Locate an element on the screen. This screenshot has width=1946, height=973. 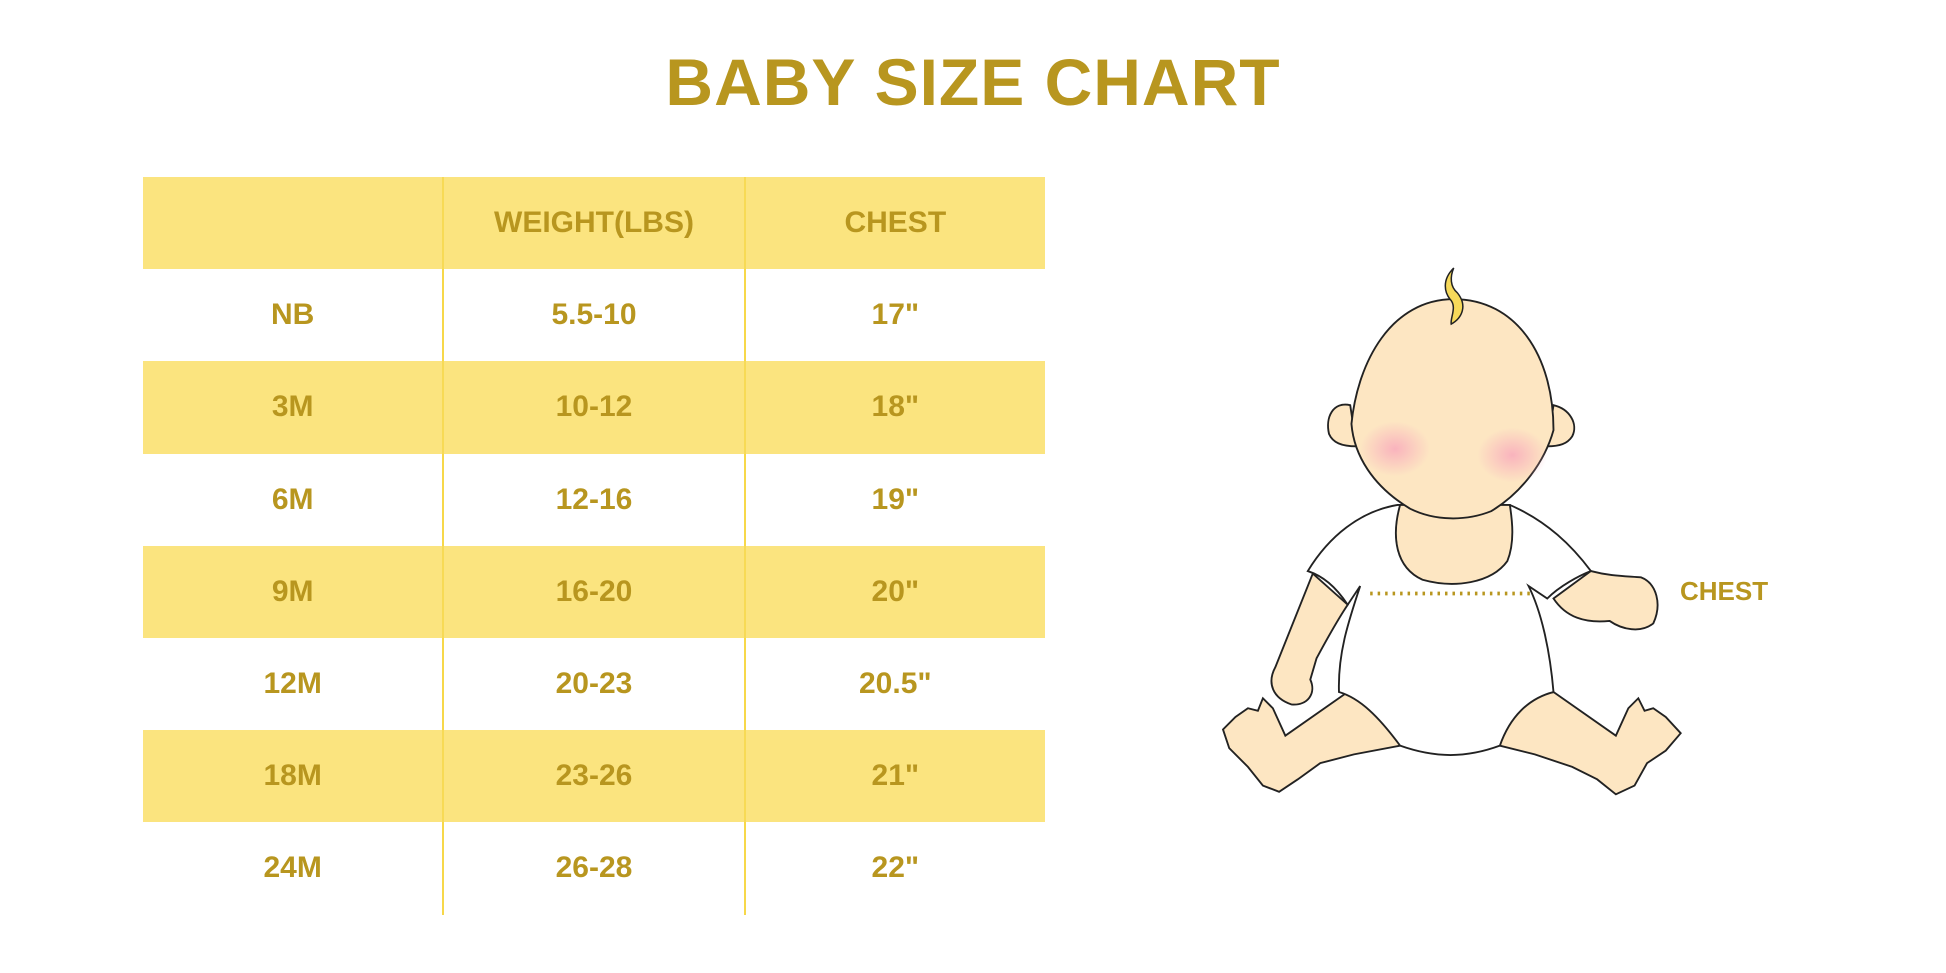
left-cheek is located at coordinates (1395, 449).